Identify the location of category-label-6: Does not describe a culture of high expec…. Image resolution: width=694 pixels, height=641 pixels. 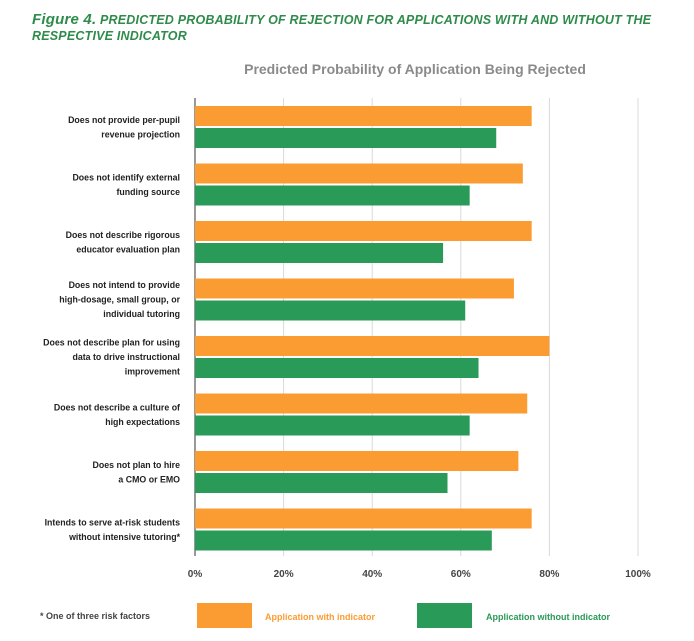
(117, 414).